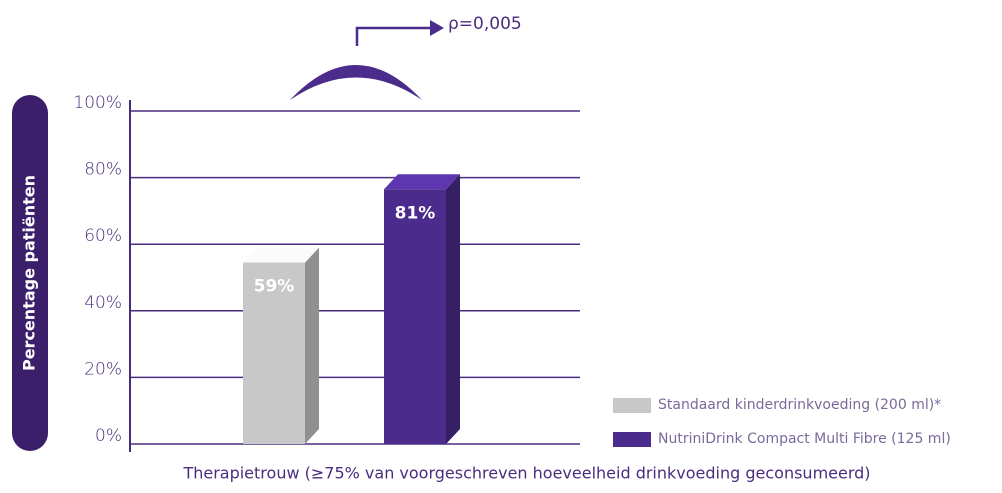 The height and width of the screenshot is (493, 1002). I want to click on y-tick-label: 40%, so click(103, 303).